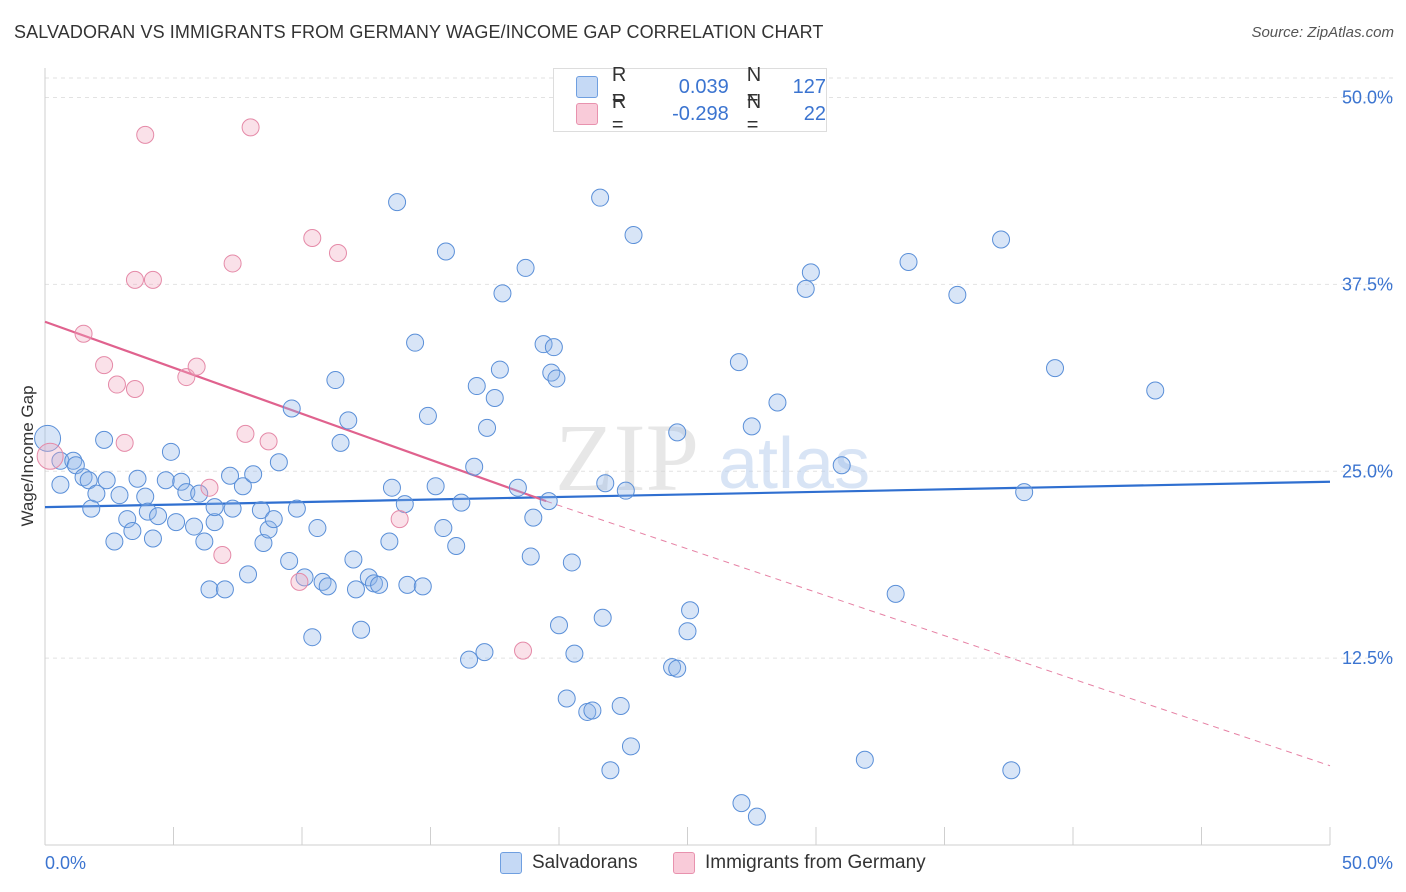 This screenshot has width=1406, height=892. What do you see at coordinates (587, 114) in the screenshot?
I see `legend-swatch-germany` at bounding box center [587, 114].